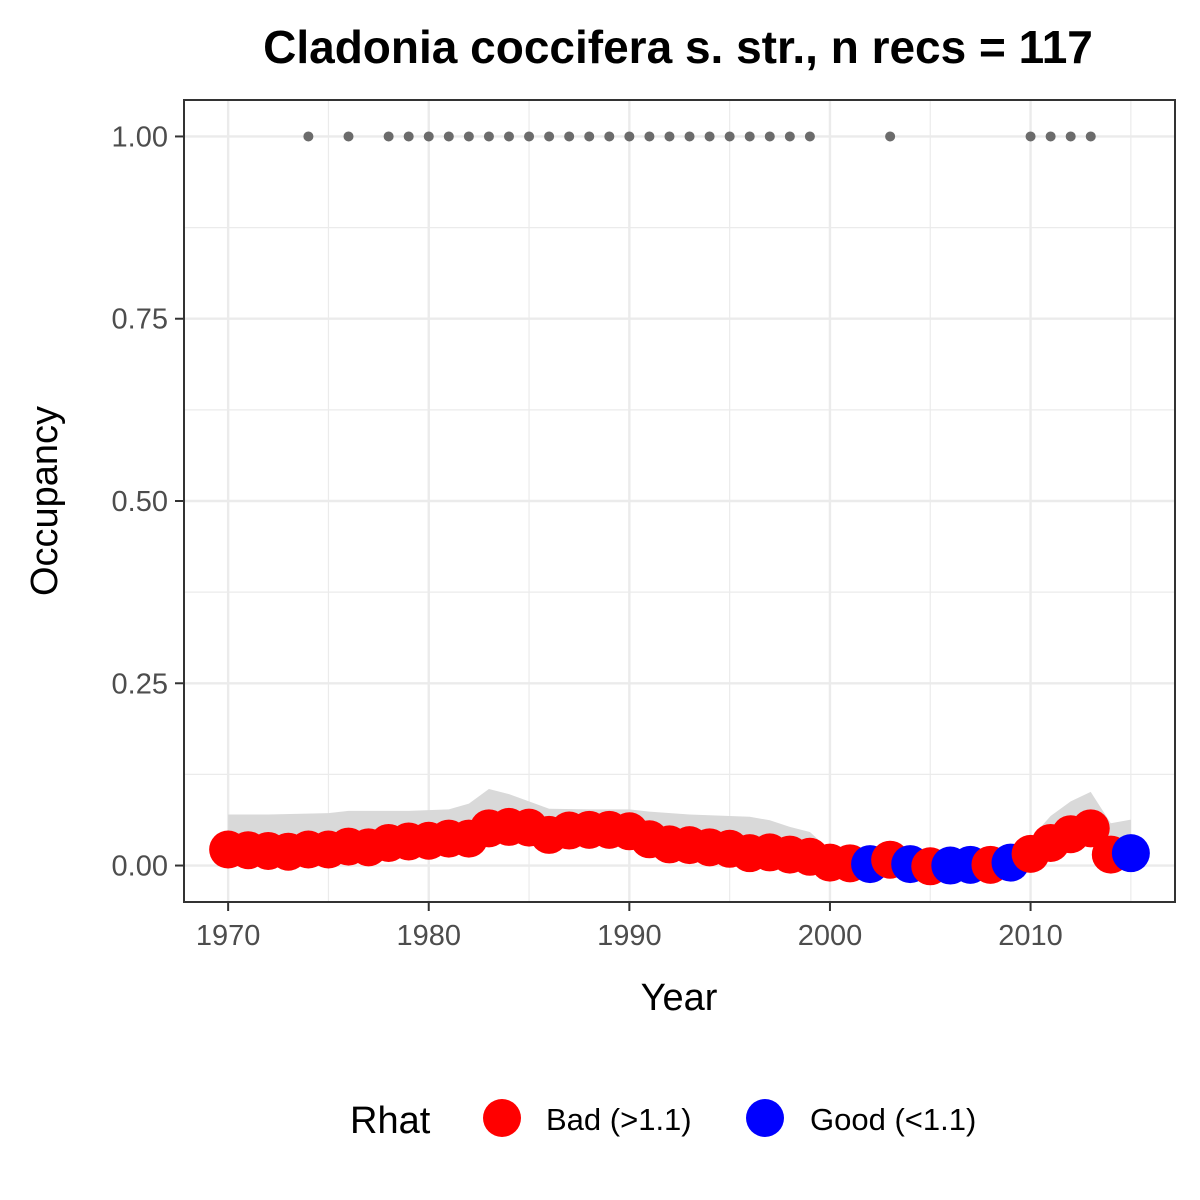  I want to click on y-tick-label: 0.50, so click(140, 502).